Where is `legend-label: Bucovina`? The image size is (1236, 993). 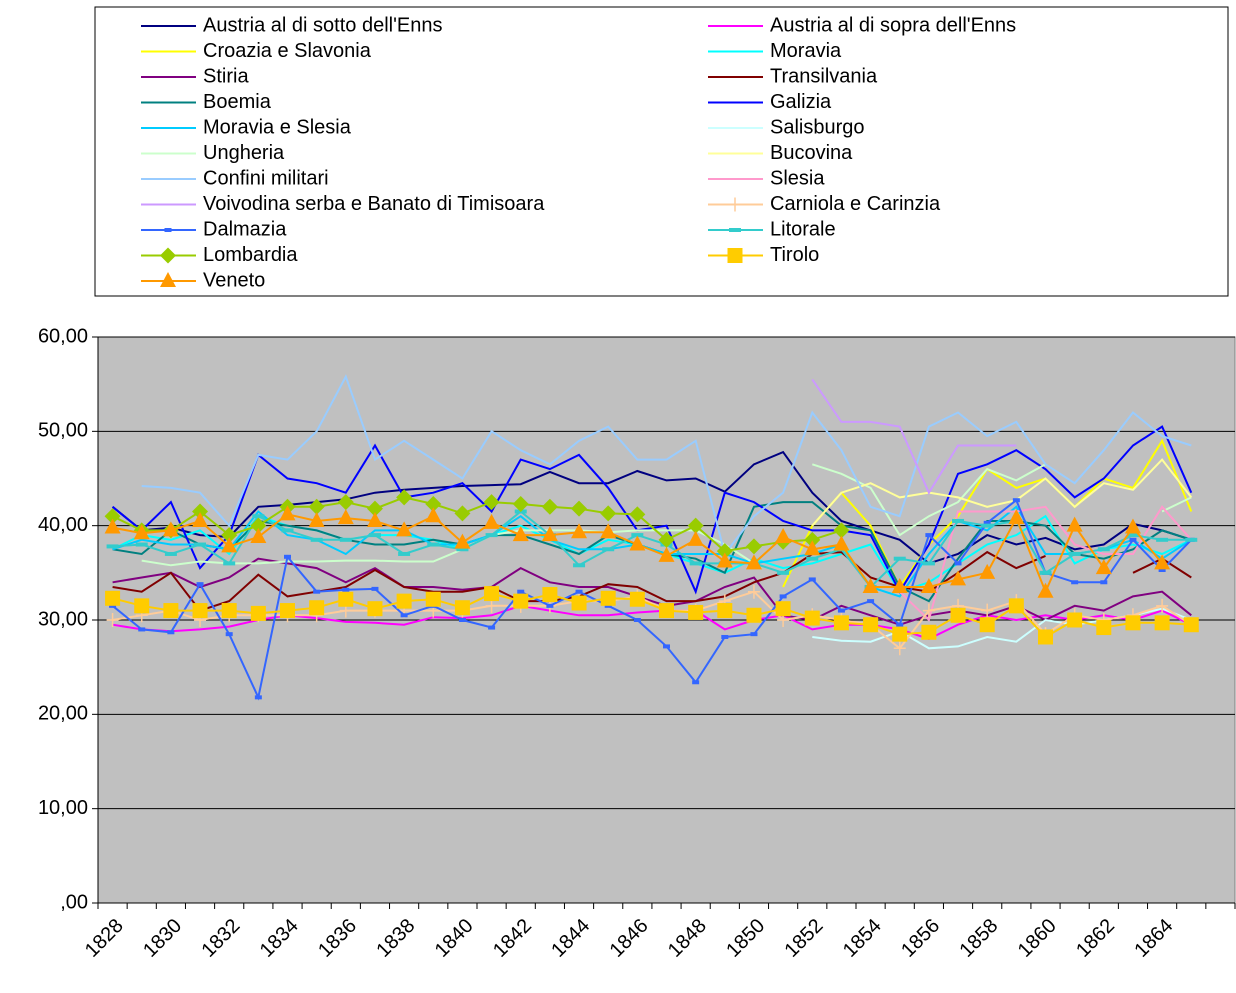
legend-label: Bucovina is located at coordinates (811, 153).